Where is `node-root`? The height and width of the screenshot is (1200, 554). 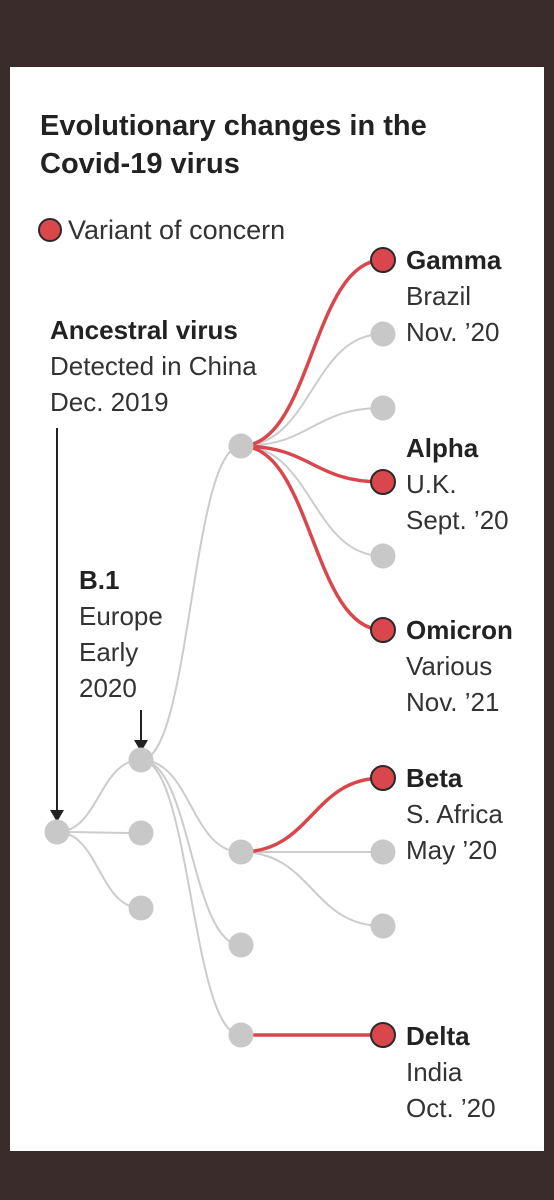
node-root is located at coordinates (57, 832).